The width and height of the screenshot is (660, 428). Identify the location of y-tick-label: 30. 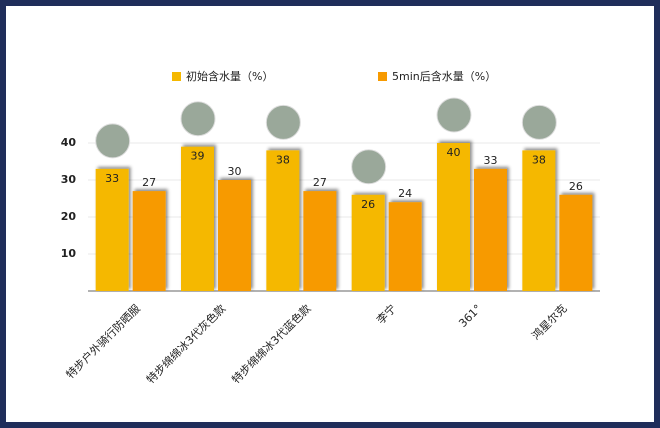
(69, 179).